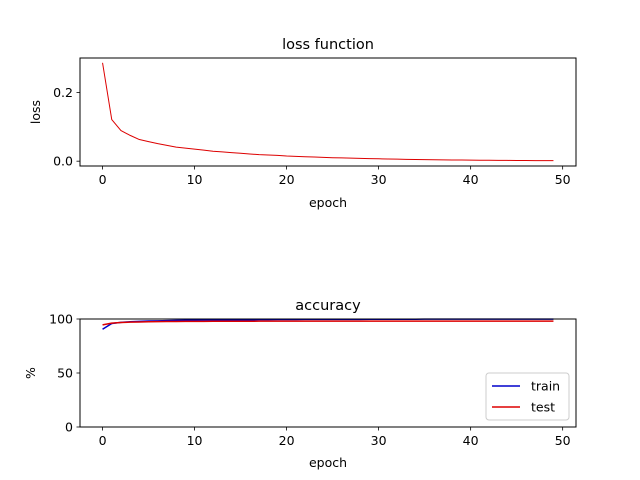  What do you see at coordinates (65, 373) in the screenshot?
I see `y-tick-label: 50` at bounding box center [65, 373].